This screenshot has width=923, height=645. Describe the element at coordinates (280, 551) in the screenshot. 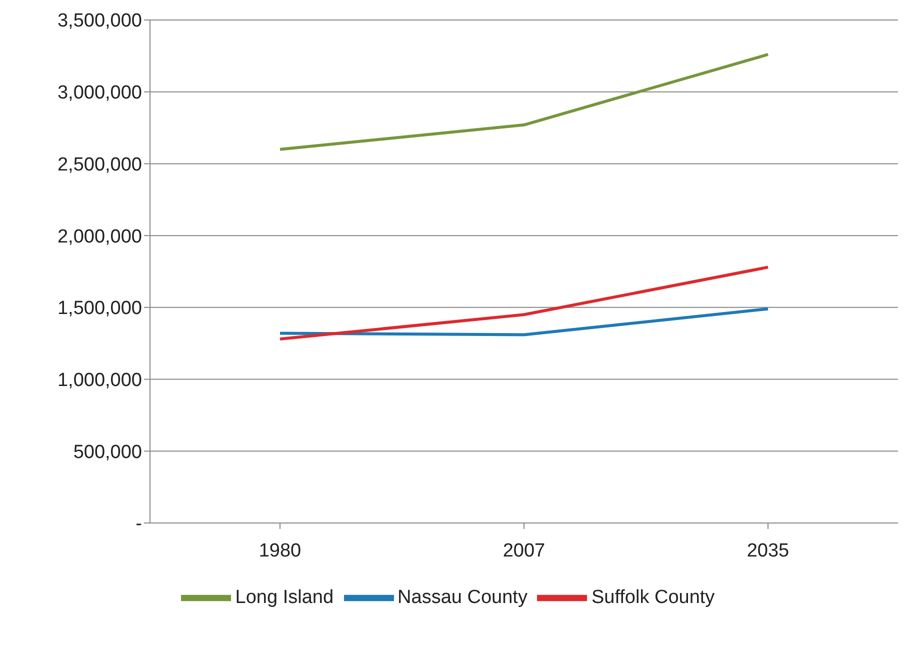

I see `x-tick-label: 1980` at that location.